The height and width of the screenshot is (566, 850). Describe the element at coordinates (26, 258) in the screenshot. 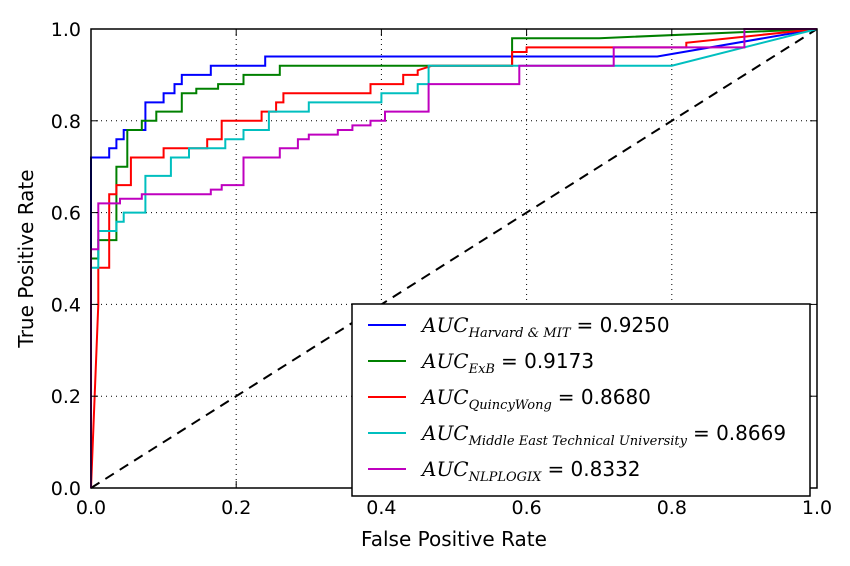

I see `y-axis-label: True Positive Rate` at that location.